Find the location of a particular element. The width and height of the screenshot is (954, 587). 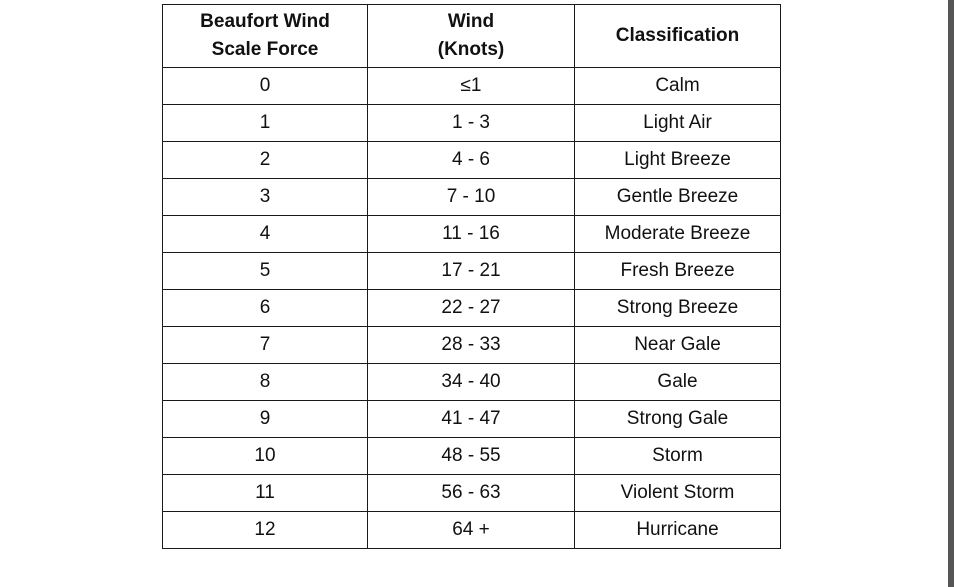

knots-cell: 17 - 21 is located at coordinates (471, 271).